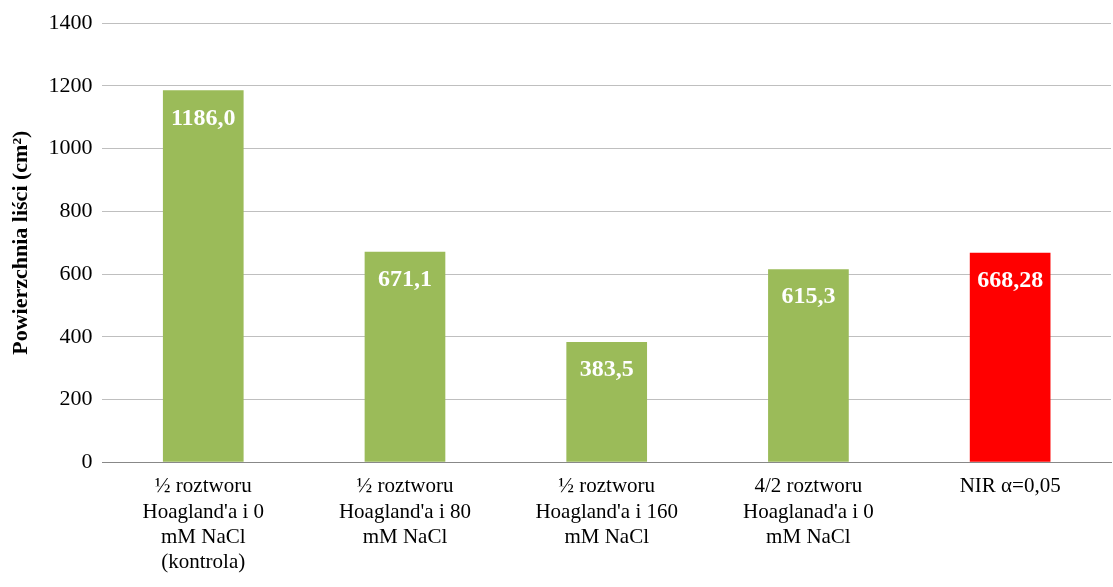 The height and width of the screenshot is (587, 1113). What do you see at coordinates (404, 277) in the screenshot?
I see `data-label: 671,1` at bounding box center [404, 277].